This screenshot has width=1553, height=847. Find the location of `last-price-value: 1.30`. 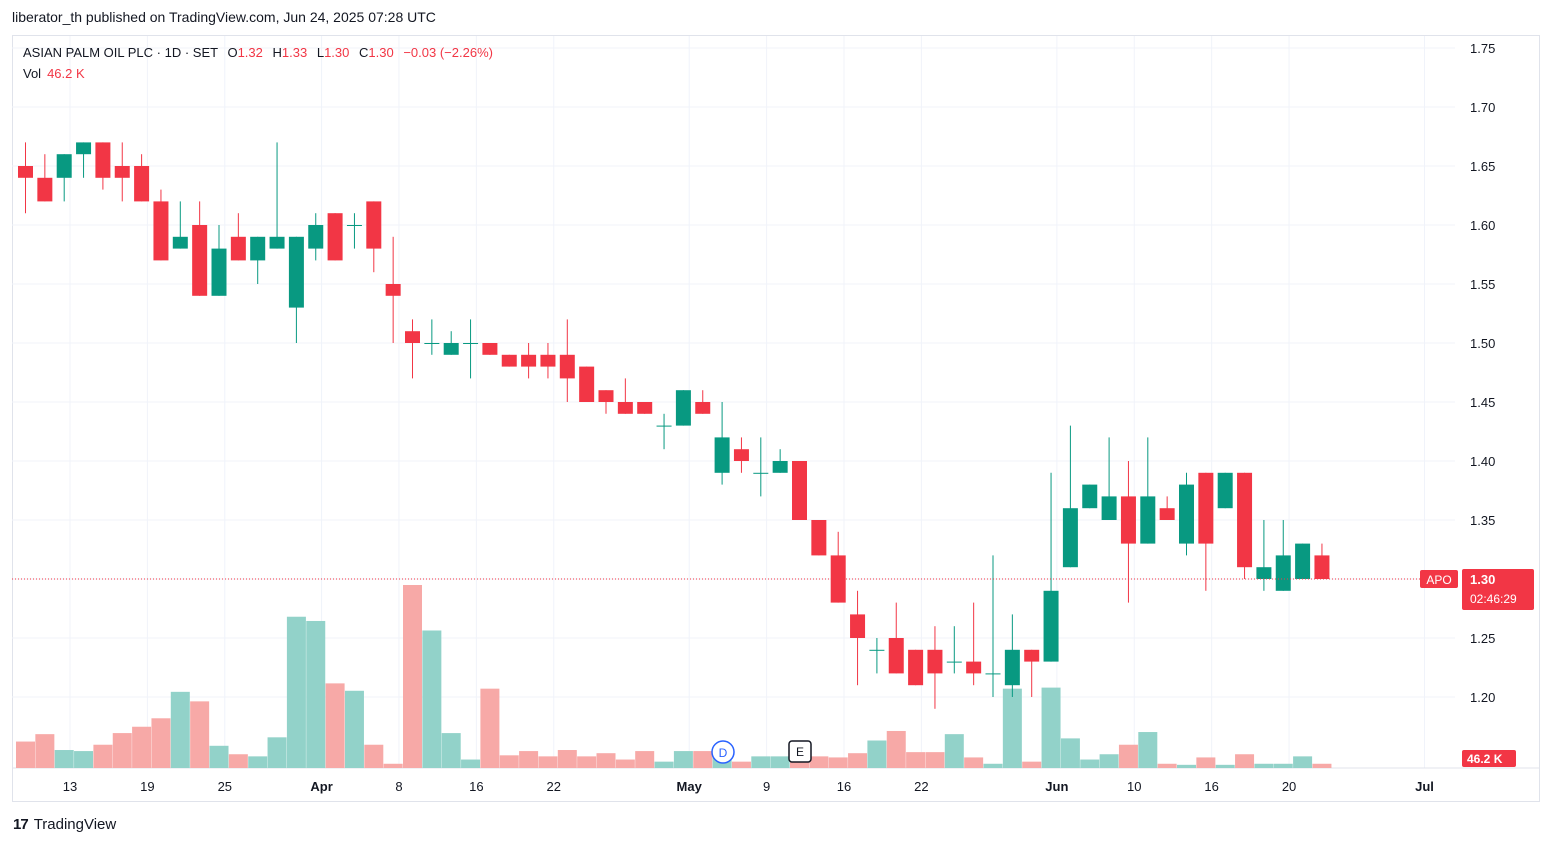

last-price-value: 1.30 is located at coordinates (1482, 579).